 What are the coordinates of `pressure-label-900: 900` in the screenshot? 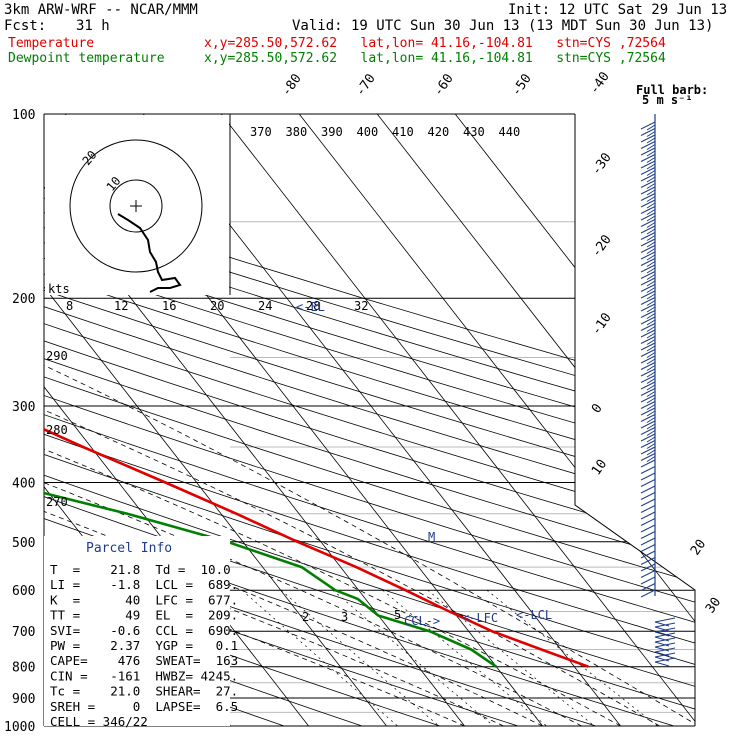 It's located at (23, 699).